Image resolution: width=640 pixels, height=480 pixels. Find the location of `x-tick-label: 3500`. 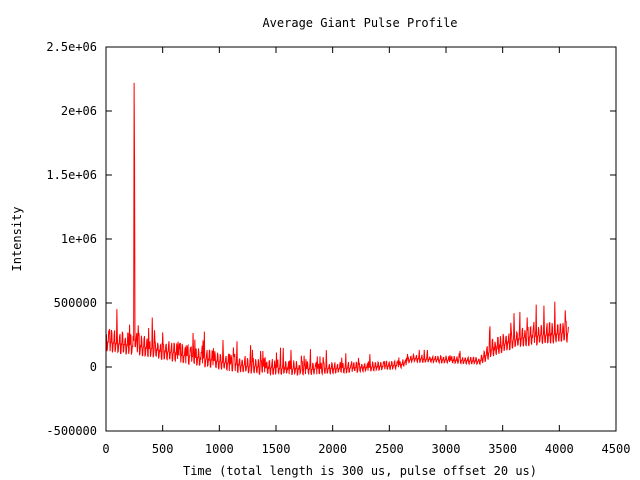

x-tick-label: 3500 is located at coordinates (502, 449).